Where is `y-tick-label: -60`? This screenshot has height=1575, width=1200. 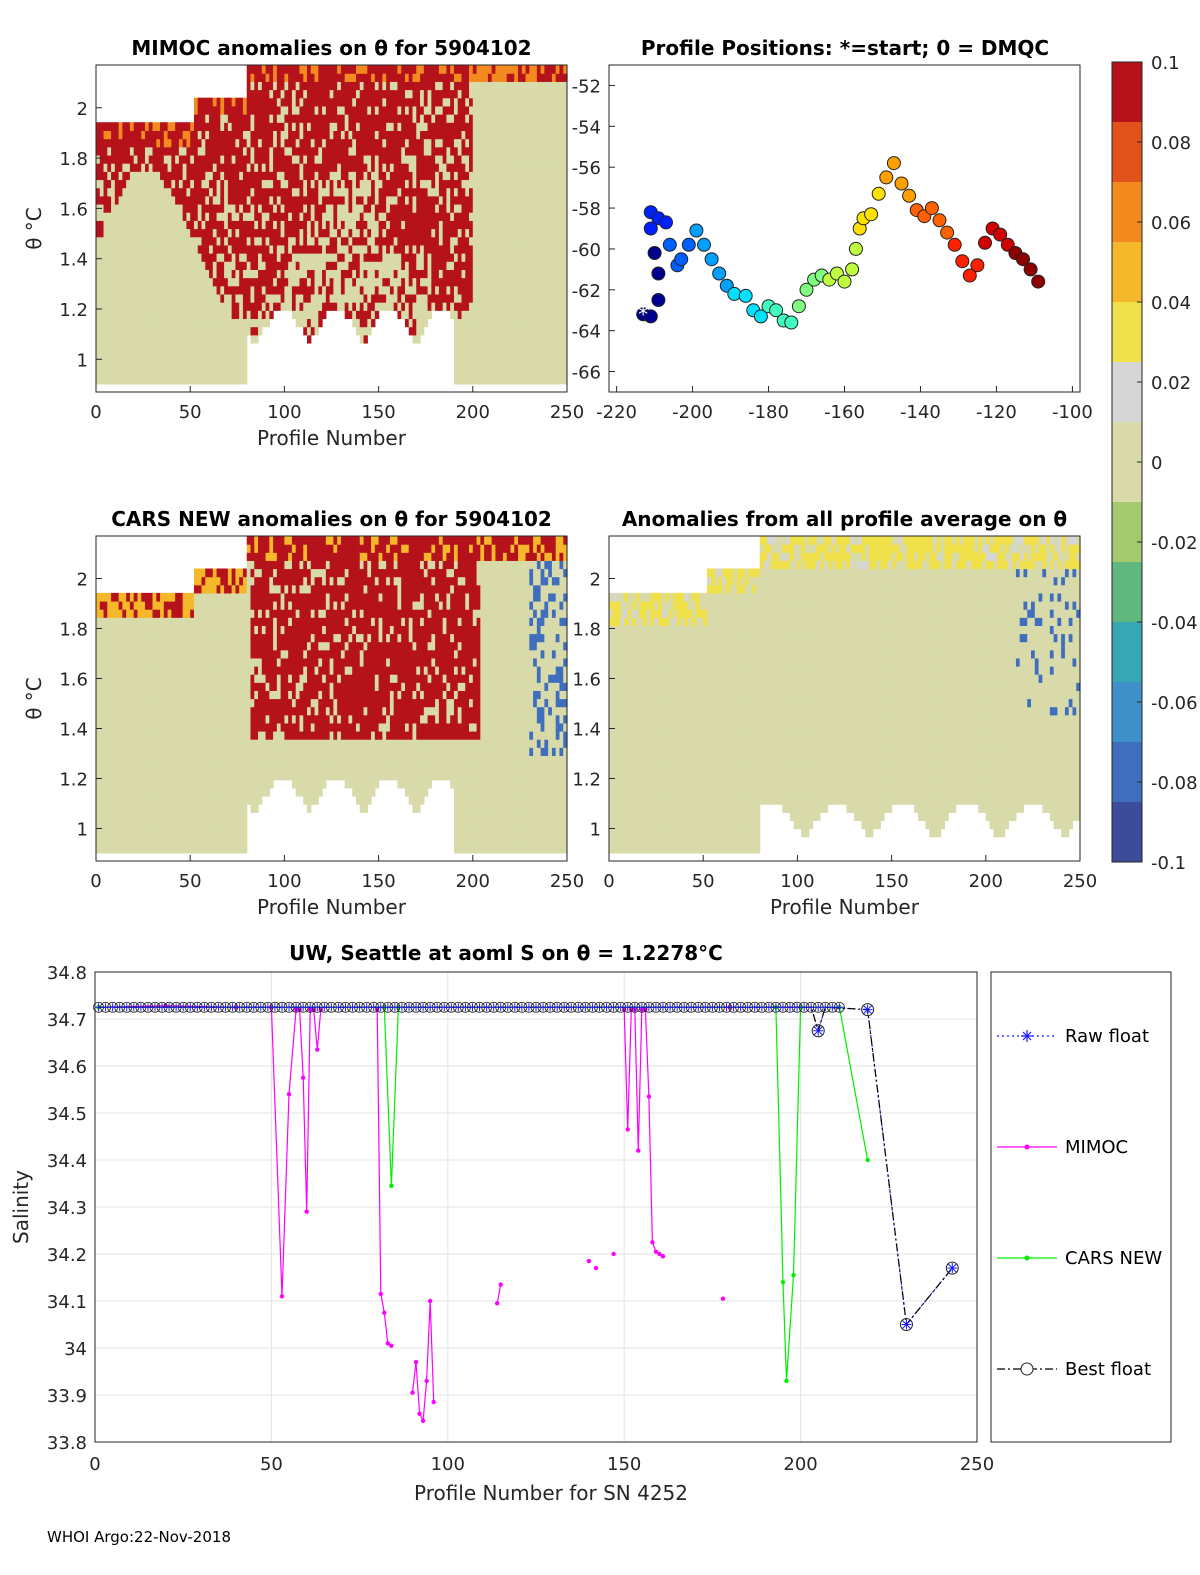
y-tick-label: -60 is located at coordinates (586, 250).